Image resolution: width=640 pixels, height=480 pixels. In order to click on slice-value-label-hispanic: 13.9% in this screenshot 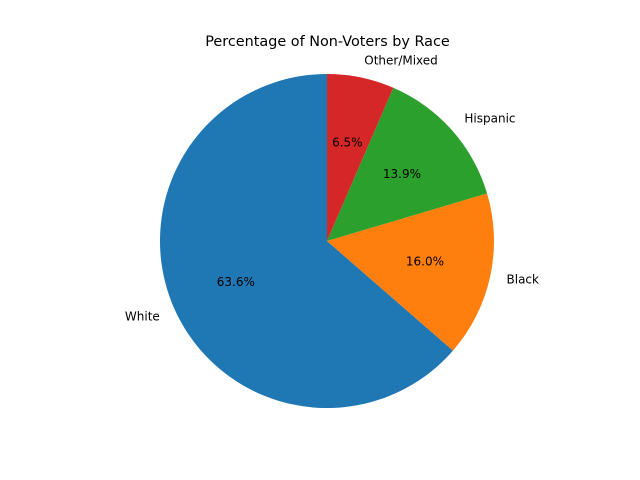, I will do `click(402, 174)`.